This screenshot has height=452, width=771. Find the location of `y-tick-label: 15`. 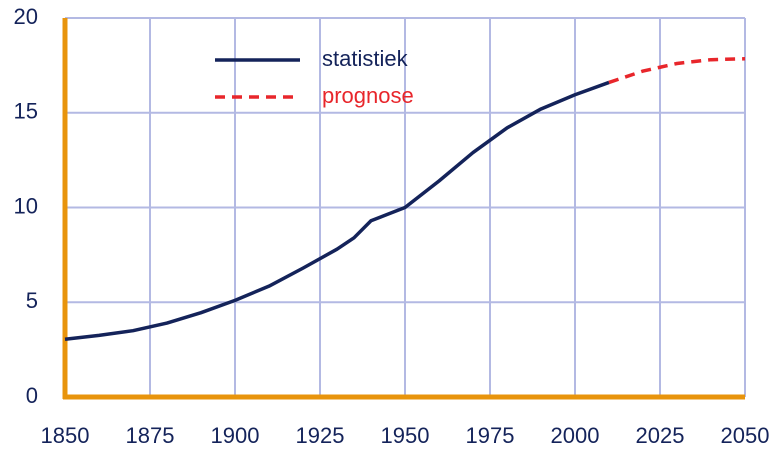

y-tick-label: 15 is located at coordinates (26, 111).